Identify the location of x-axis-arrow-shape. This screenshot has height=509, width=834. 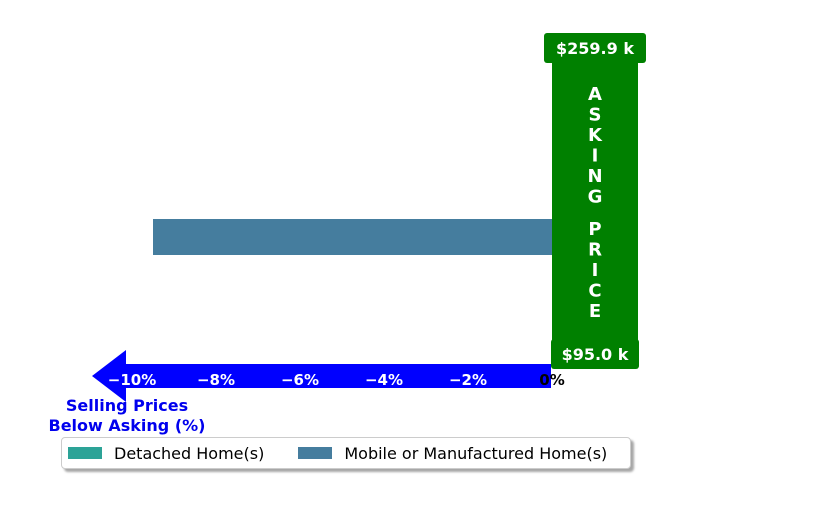
(321, 376).